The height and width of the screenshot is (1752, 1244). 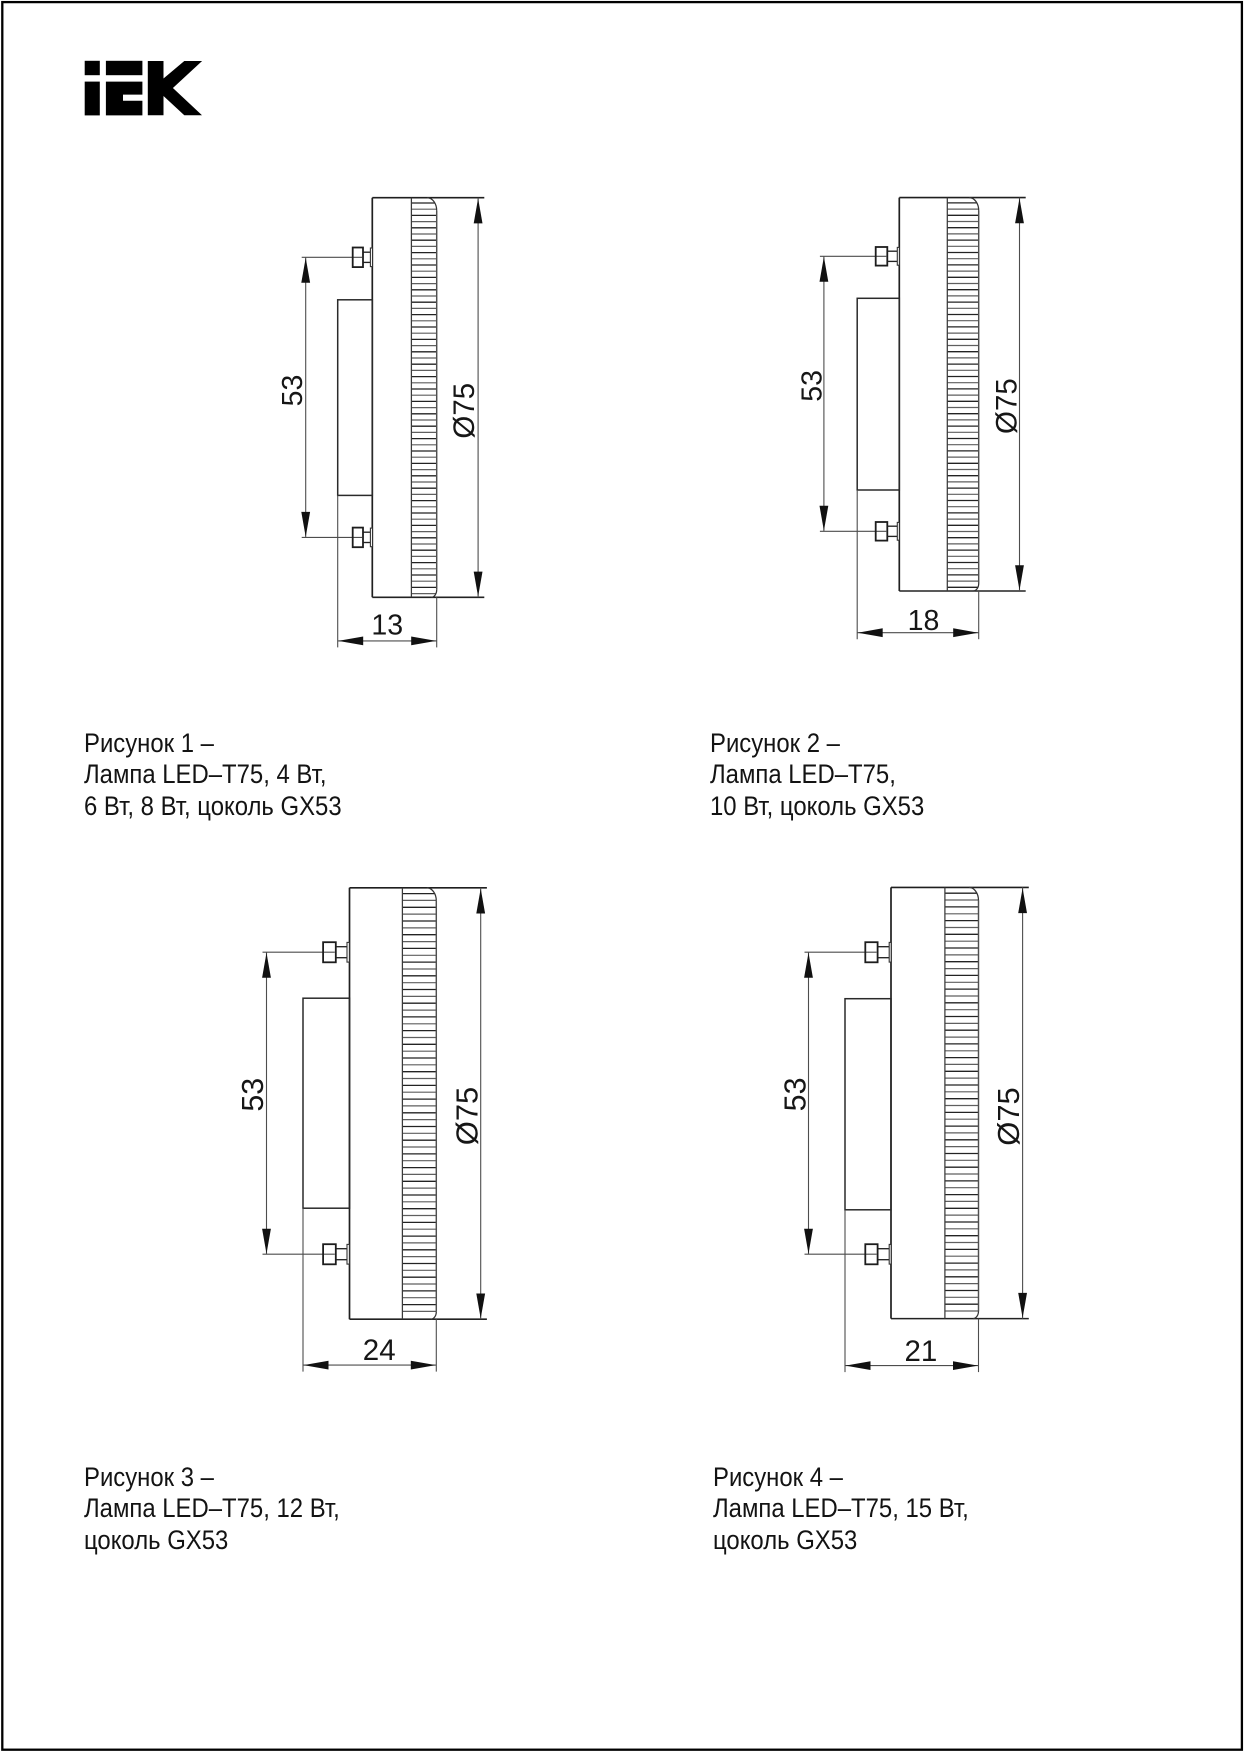 I want to click on svg-text: 13, so click(x=387, y=626).